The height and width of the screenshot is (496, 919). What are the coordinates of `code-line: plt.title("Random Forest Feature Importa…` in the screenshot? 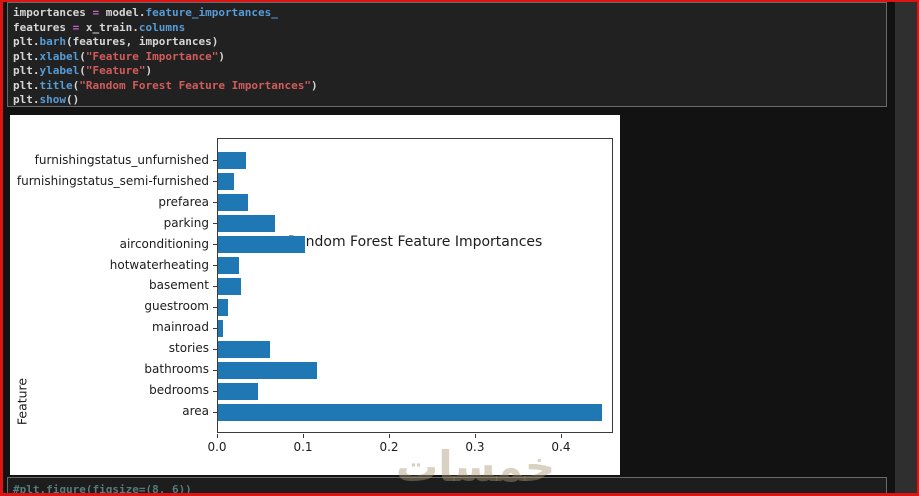 It's located at (165, 85).